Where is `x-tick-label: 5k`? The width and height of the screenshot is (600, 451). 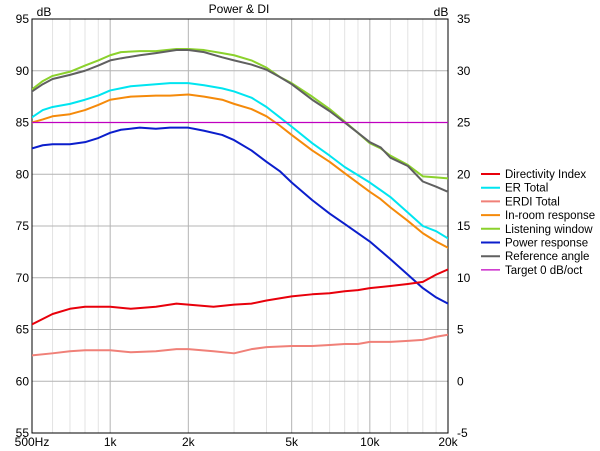 x-tick-label: 5k is located at coordinates (292, 442).